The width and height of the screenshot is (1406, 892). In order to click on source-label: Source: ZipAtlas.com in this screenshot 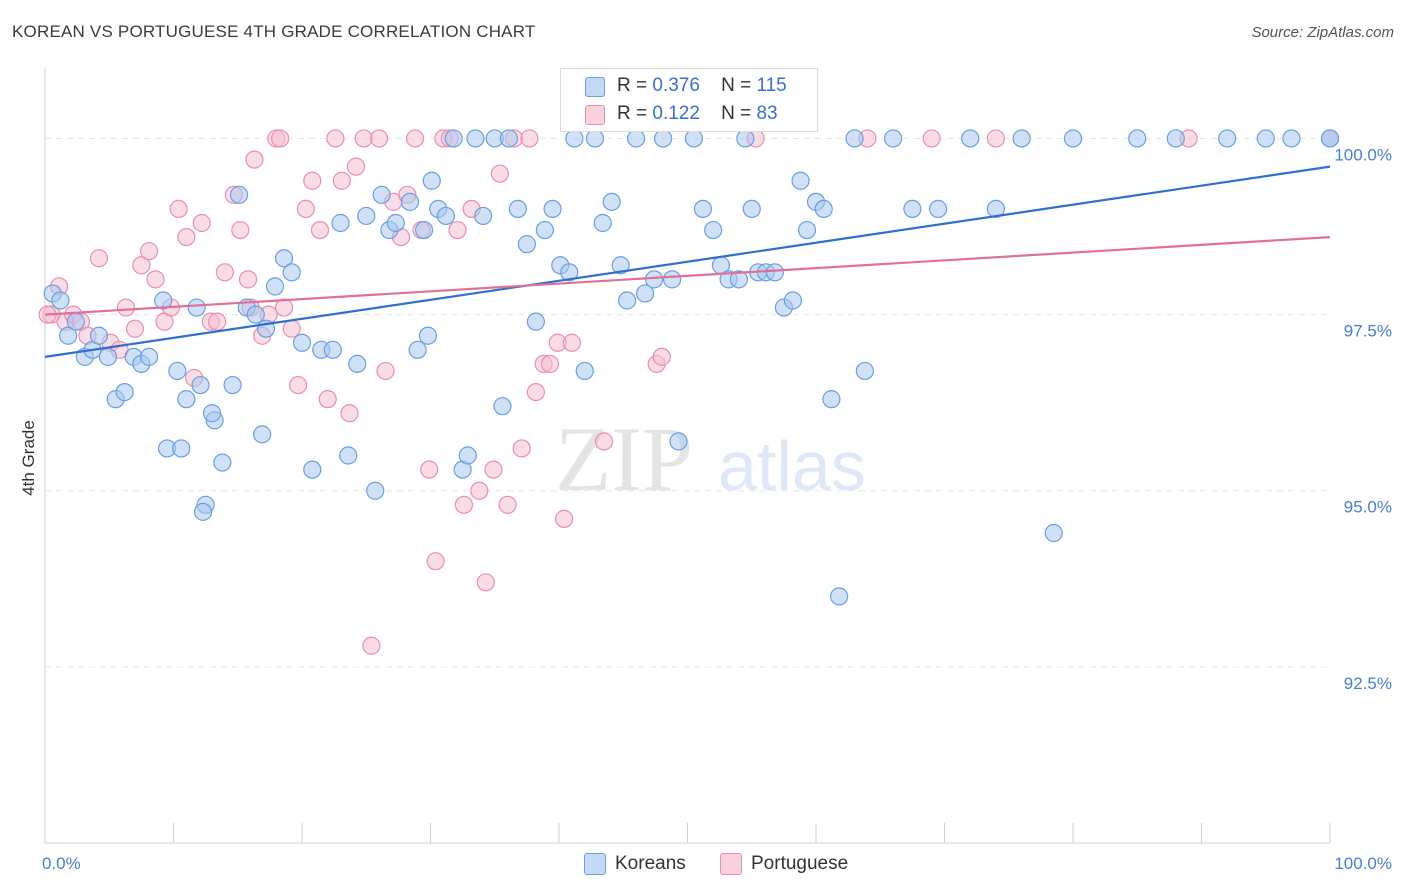, I will do `click(1322, 32)`.